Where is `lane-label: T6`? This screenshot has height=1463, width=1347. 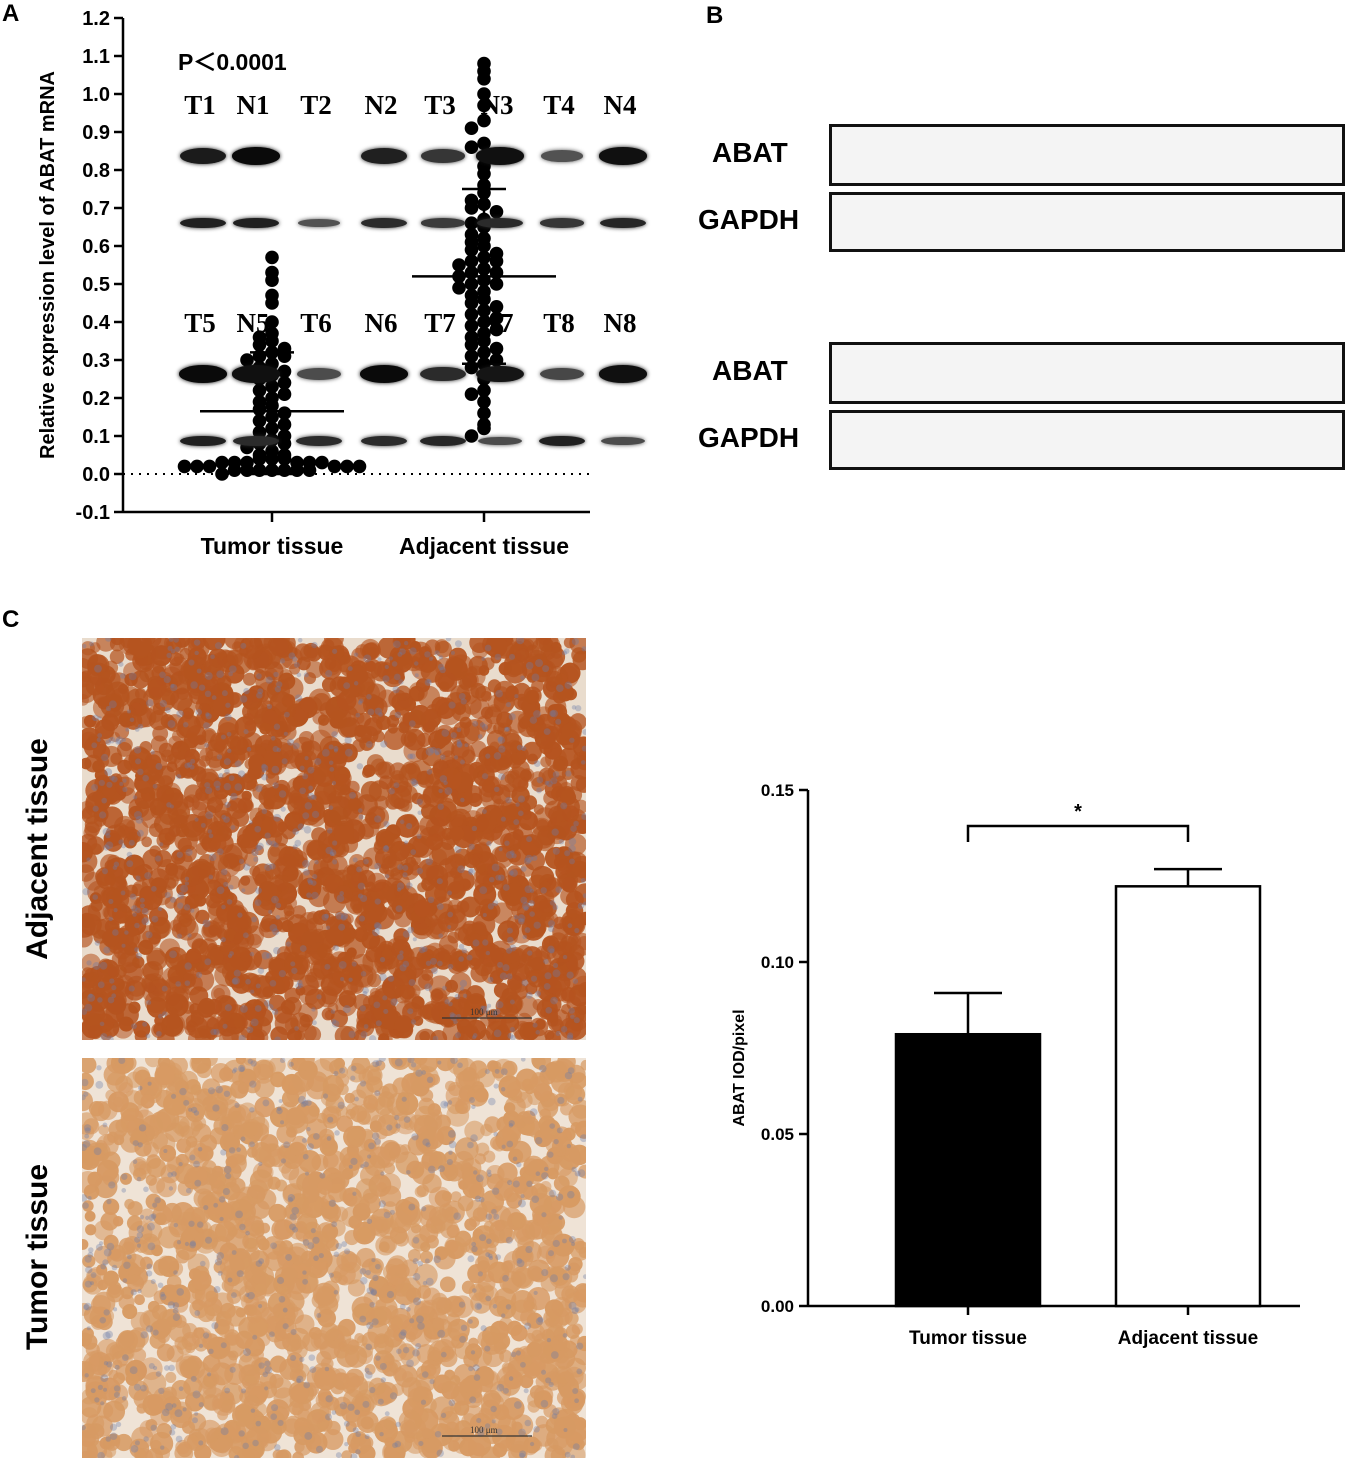 lane-label: T6 is located at coordinates (316, 323).